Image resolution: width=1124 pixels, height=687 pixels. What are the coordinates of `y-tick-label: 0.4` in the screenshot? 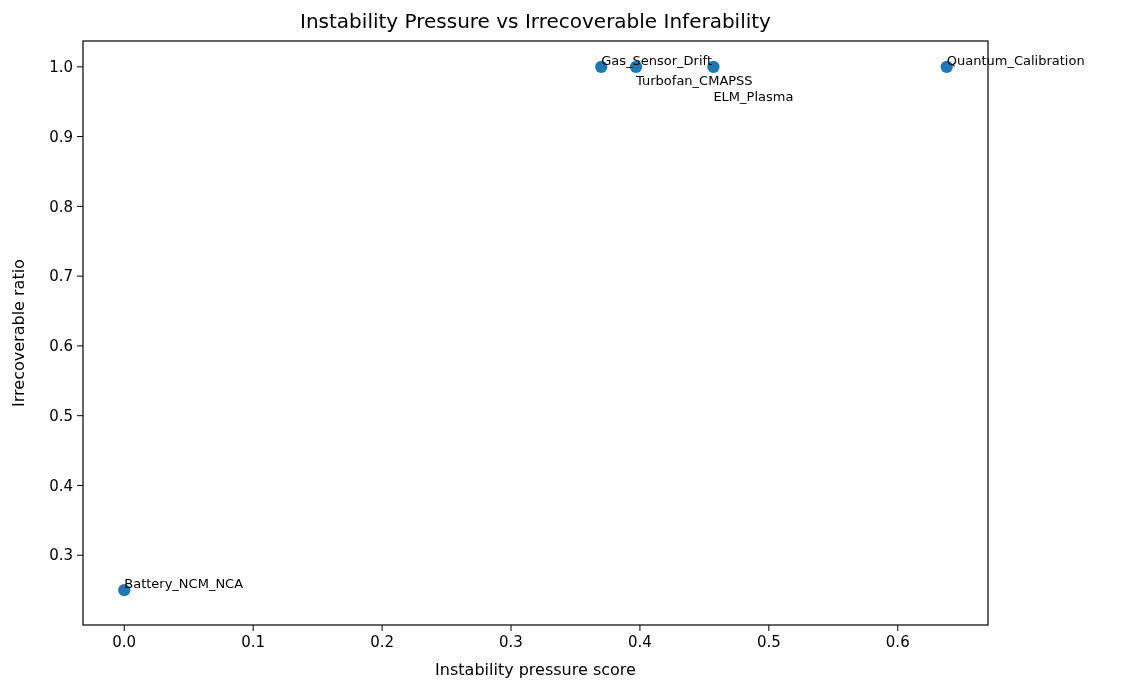 It's located at (61, 485).